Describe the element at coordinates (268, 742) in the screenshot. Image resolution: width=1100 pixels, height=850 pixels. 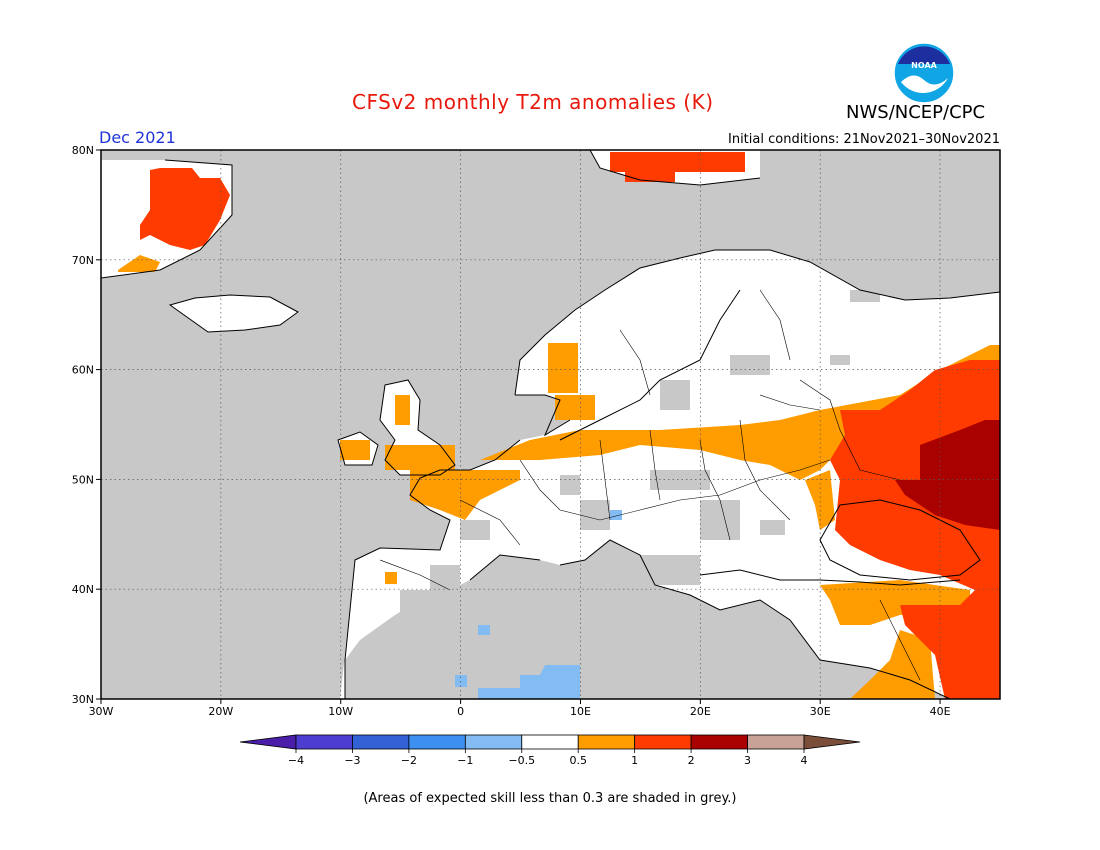
I see `colorbar-min-arrow` at that location.